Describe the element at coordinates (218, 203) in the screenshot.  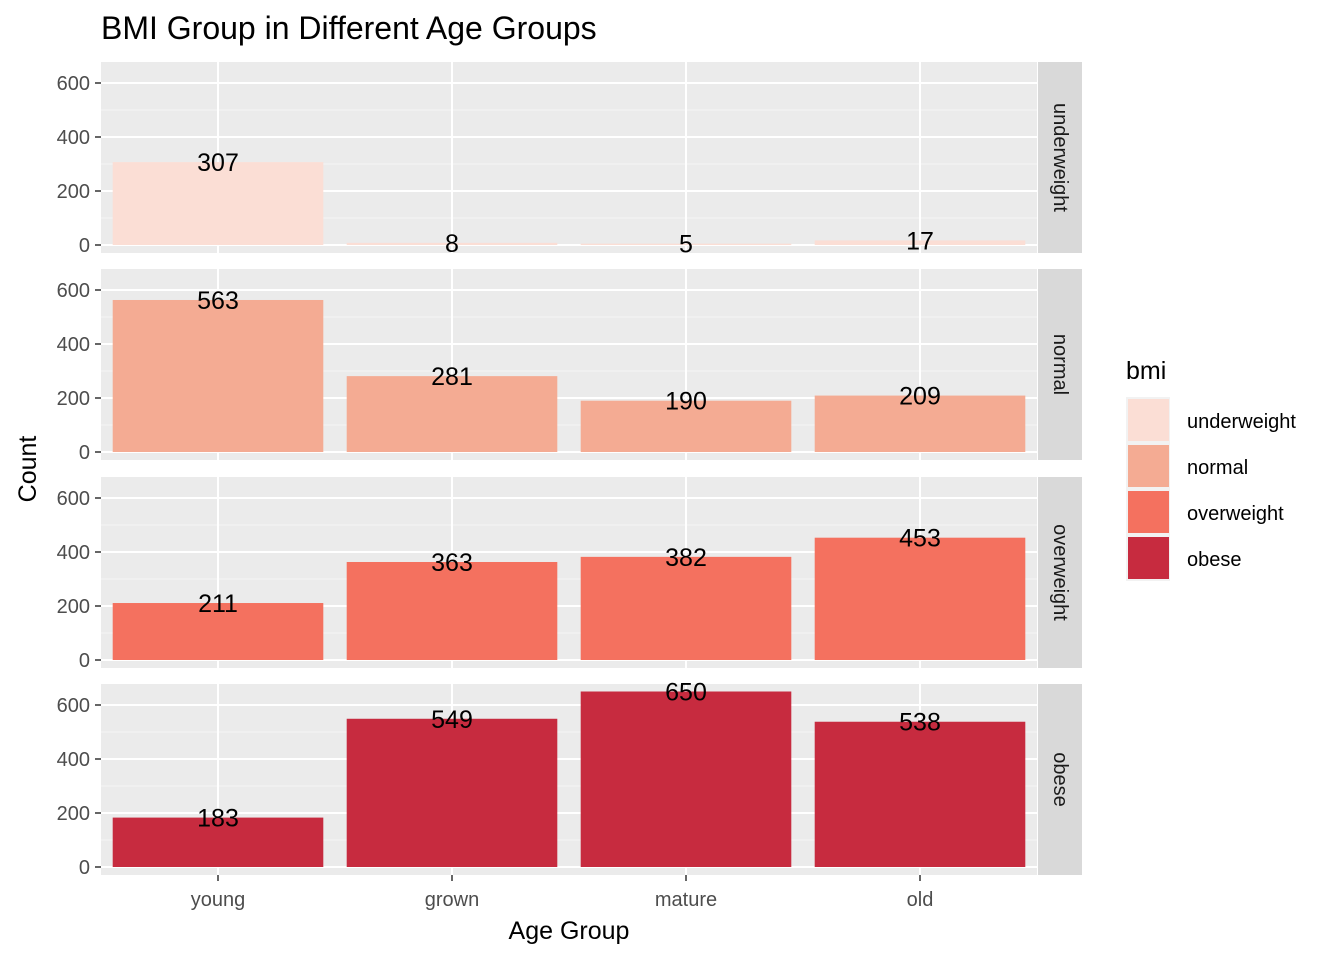
I see `bar-underweight-young` at that location.